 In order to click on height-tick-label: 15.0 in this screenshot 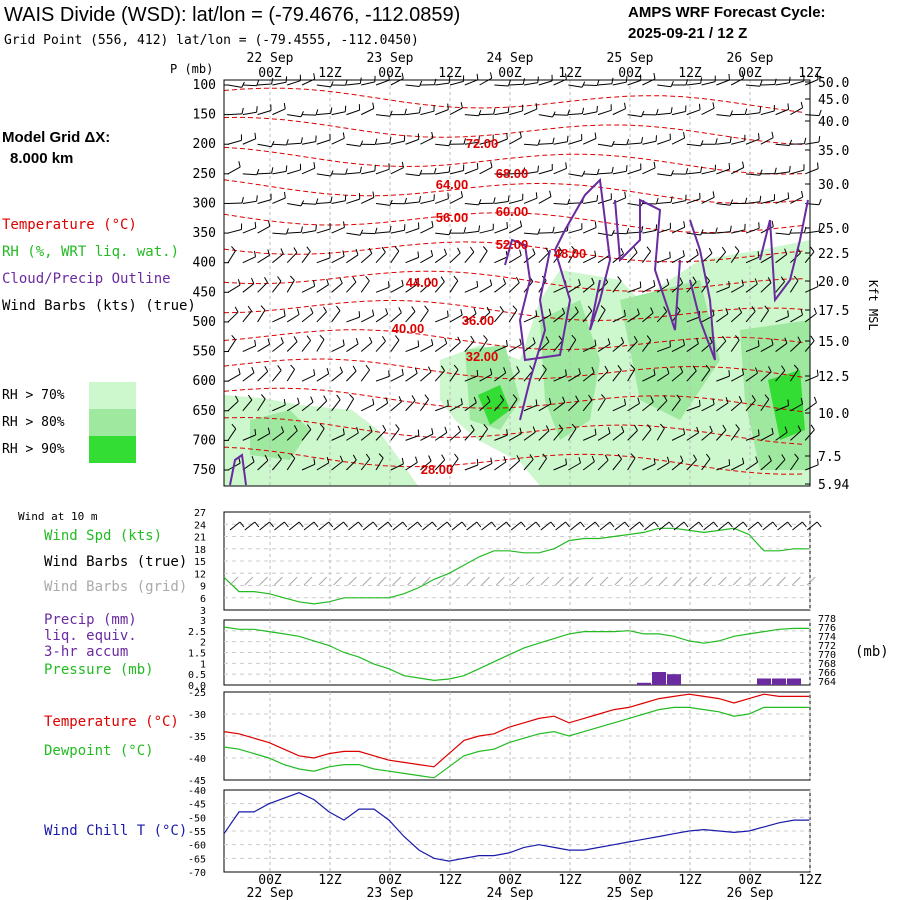, I will do `click(833, 342)`.